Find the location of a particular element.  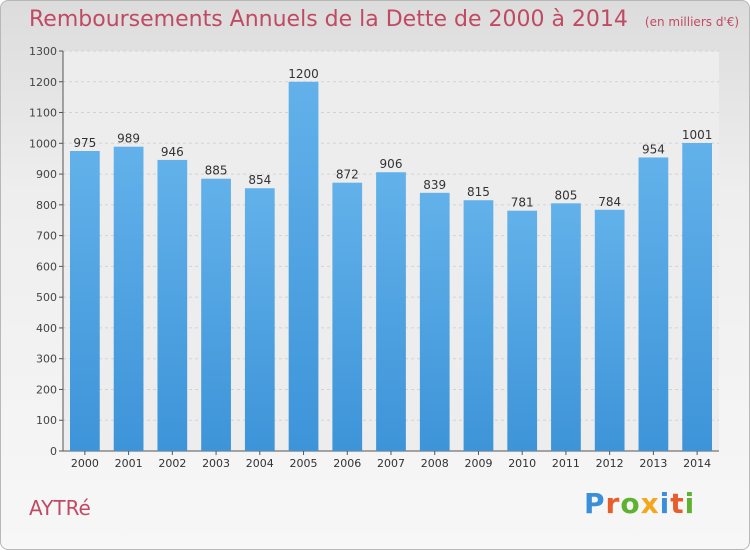

bar-value-label: 839 is located at coordinates (434, 185).